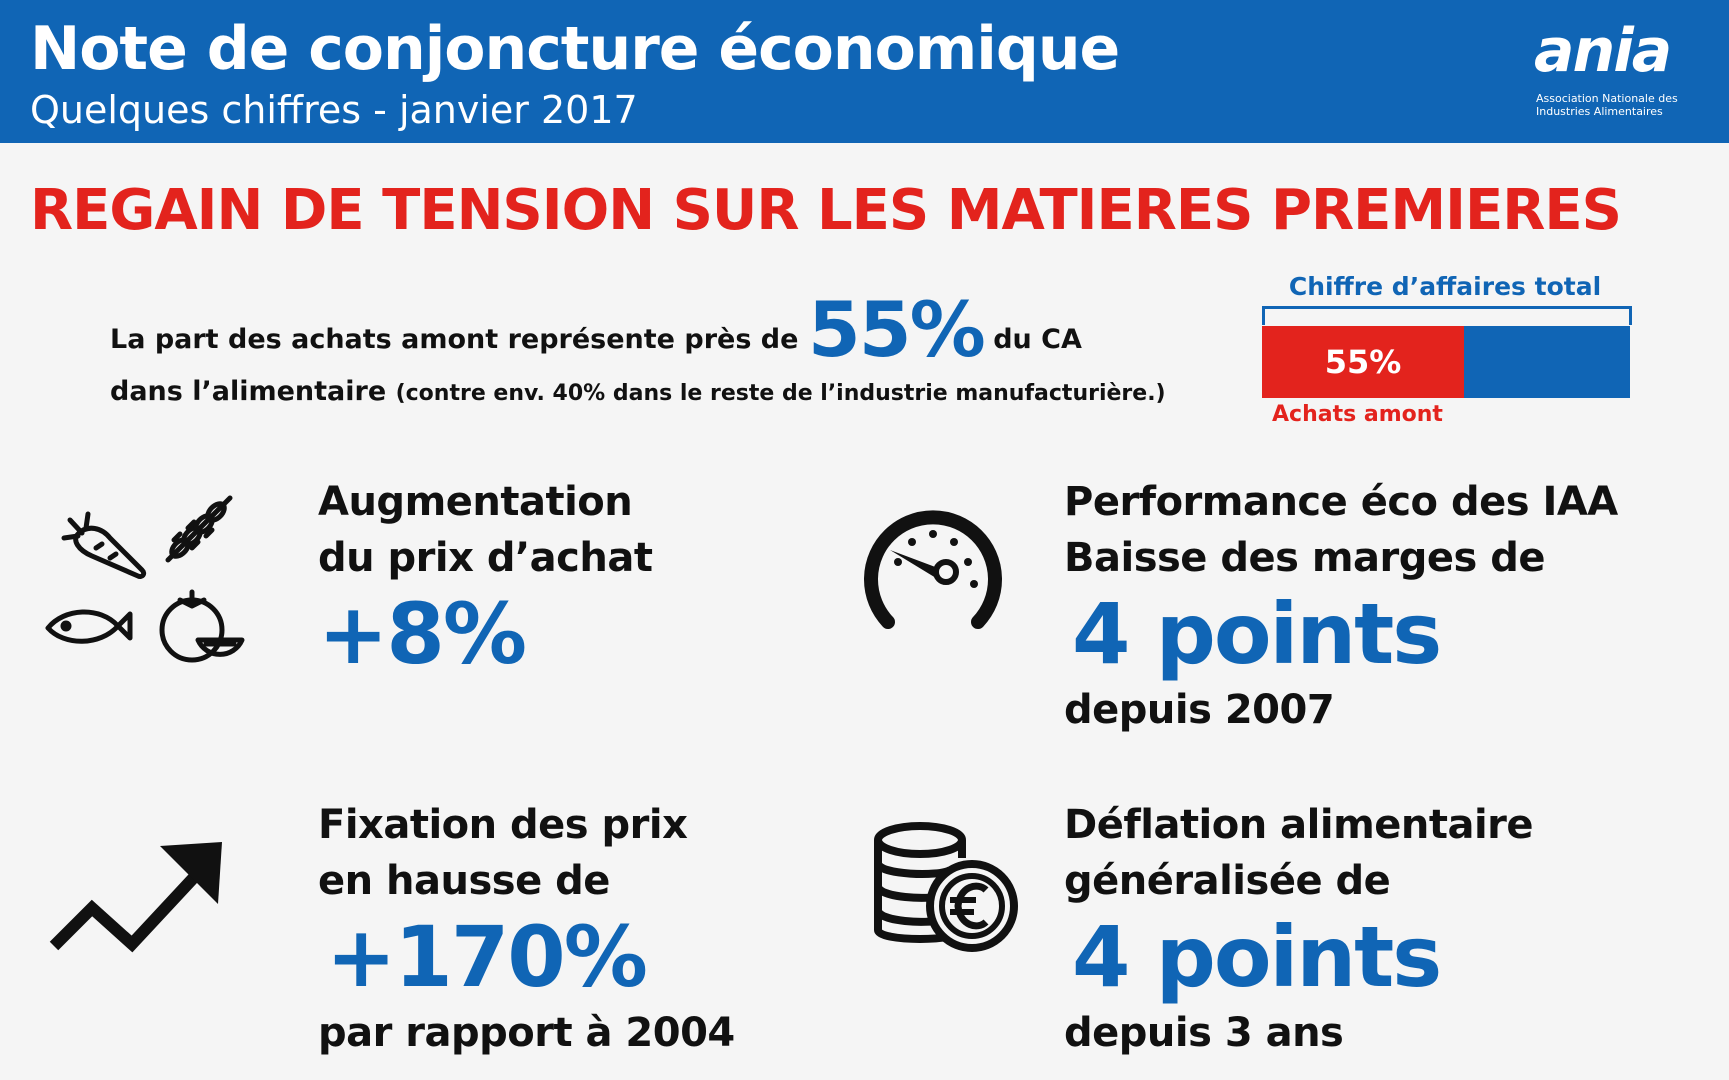 The image size is (1729, 1080). I want to click on intro-line-1-suffix: du CA, so click(1037, 339).